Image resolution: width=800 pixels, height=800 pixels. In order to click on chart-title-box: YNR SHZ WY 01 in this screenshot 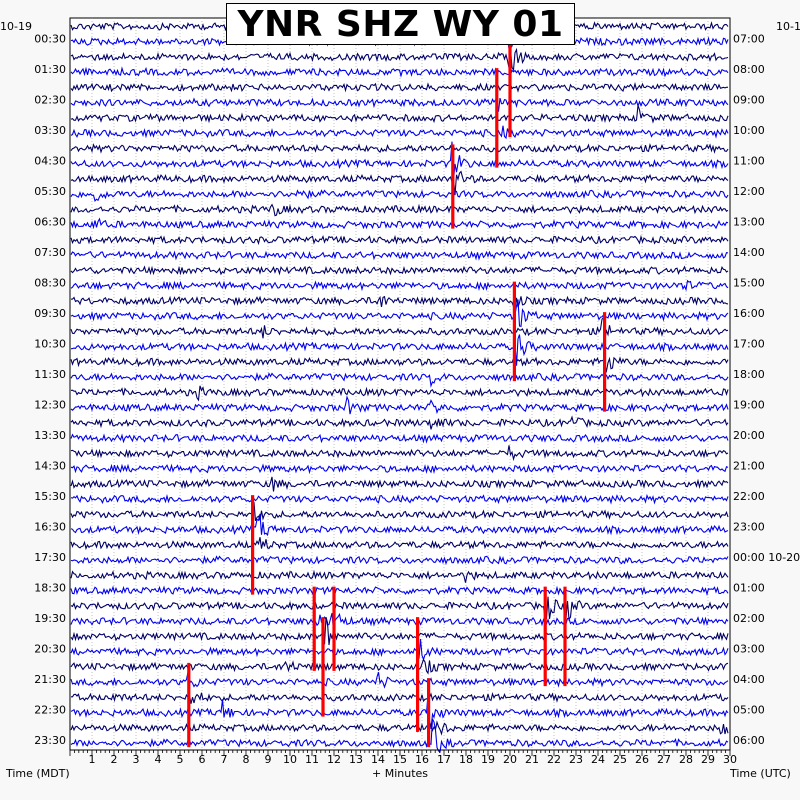, I will do `click(400, 24)`.